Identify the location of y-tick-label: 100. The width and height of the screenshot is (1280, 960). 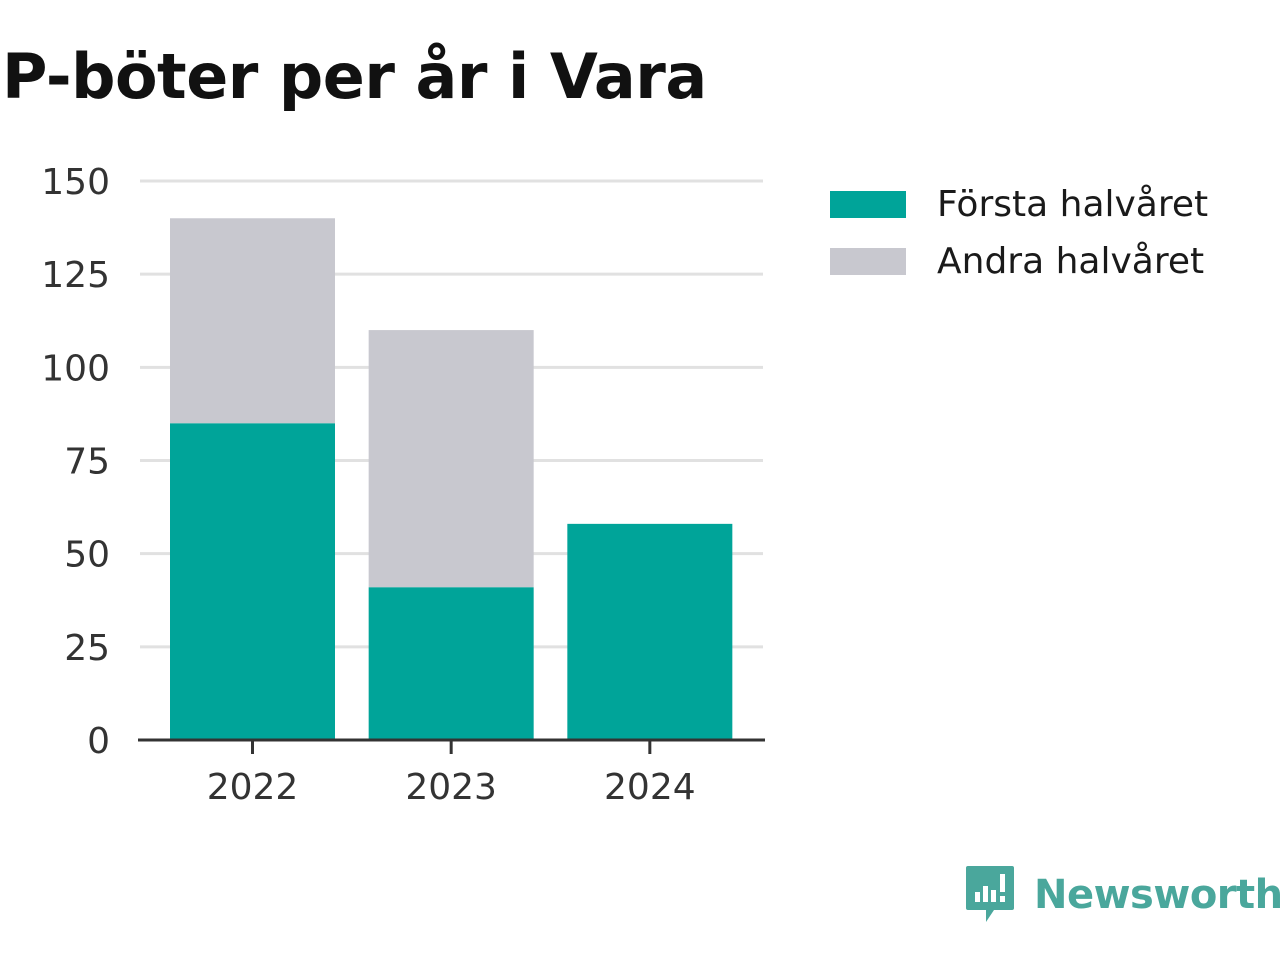
(75, 368).